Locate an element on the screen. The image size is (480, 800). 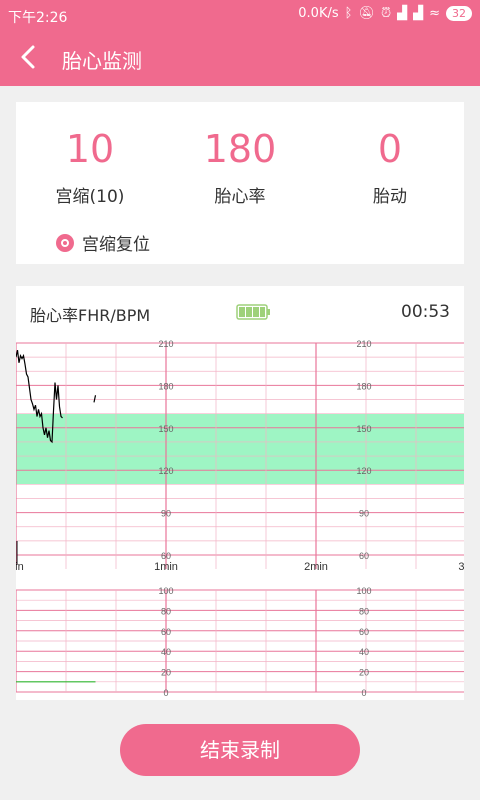
signal-icon-2: ▟ is located at coordinates (418, 13).